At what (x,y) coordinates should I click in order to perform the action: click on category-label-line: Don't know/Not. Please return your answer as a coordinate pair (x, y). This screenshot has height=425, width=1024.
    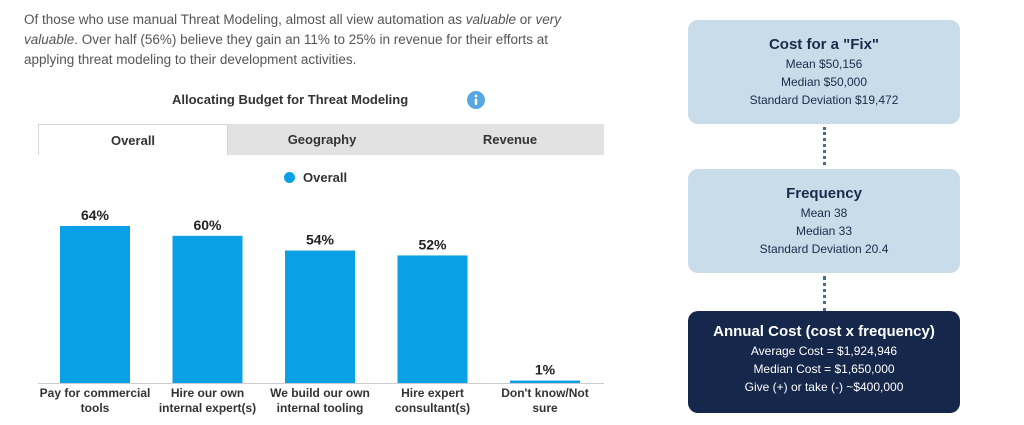
    Looking at the image, I should click on (545, 393).